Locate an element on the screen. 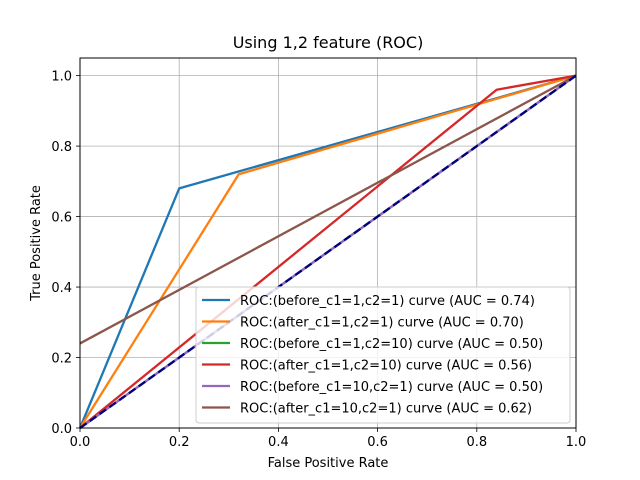 The height and width of the screenshot is (480, 640). y-tick-label: 0.8 is located at coordinates (61, 147).